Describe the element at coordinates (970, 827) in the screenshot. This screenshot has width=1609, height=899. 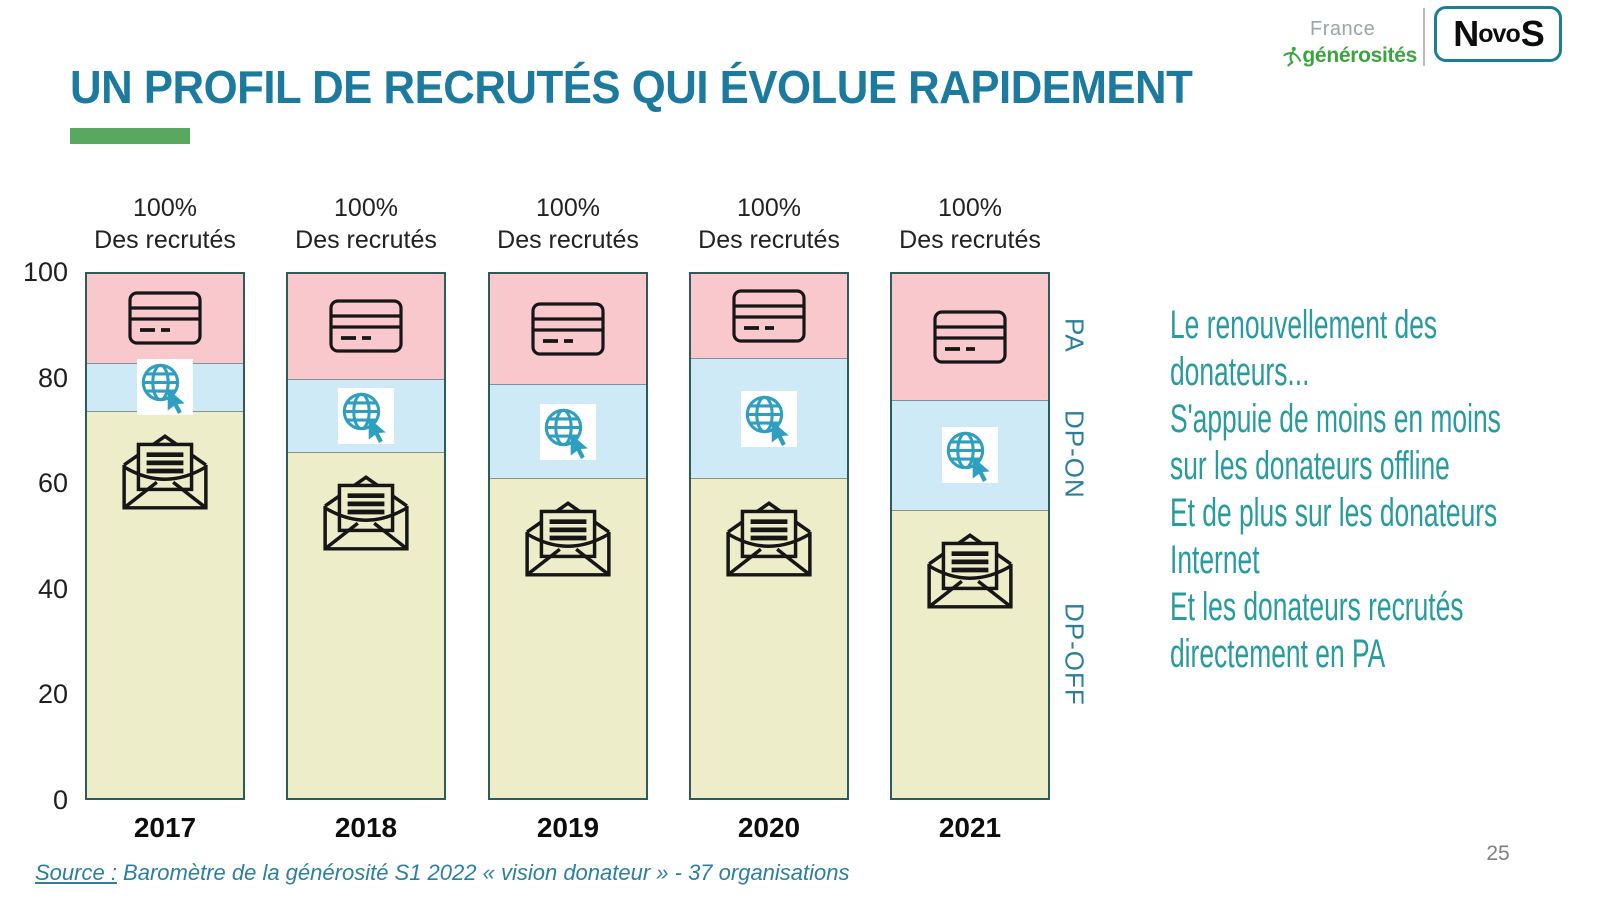
I see `x-axis-category-label: 2021` at that location.